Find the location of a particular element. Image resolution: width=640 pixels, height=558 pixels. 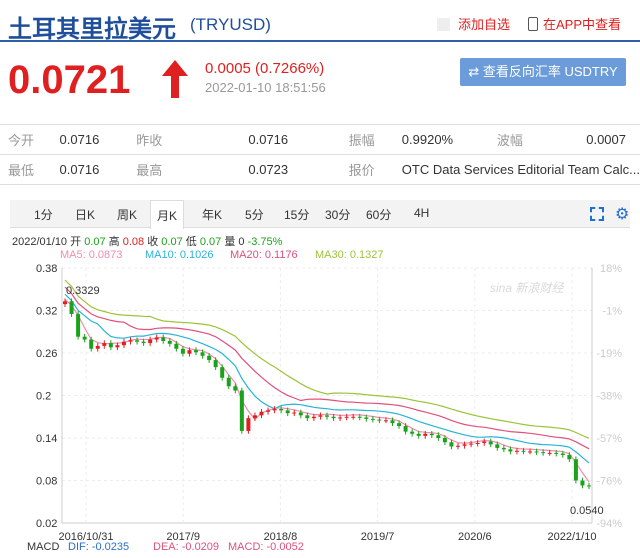

x-tick-label: 2022/1/10 is located at coordinates (572, 537).